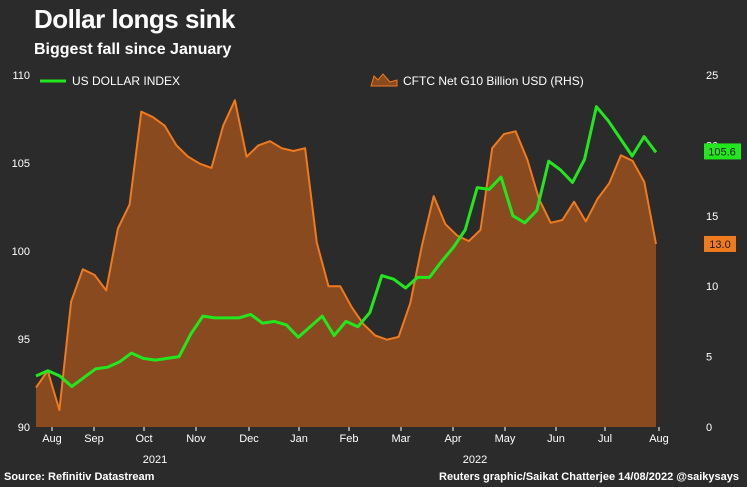  Describe the element at coordinates (712, 76) in the screenshot. I see `y-right-tick-label: 25` at that location.